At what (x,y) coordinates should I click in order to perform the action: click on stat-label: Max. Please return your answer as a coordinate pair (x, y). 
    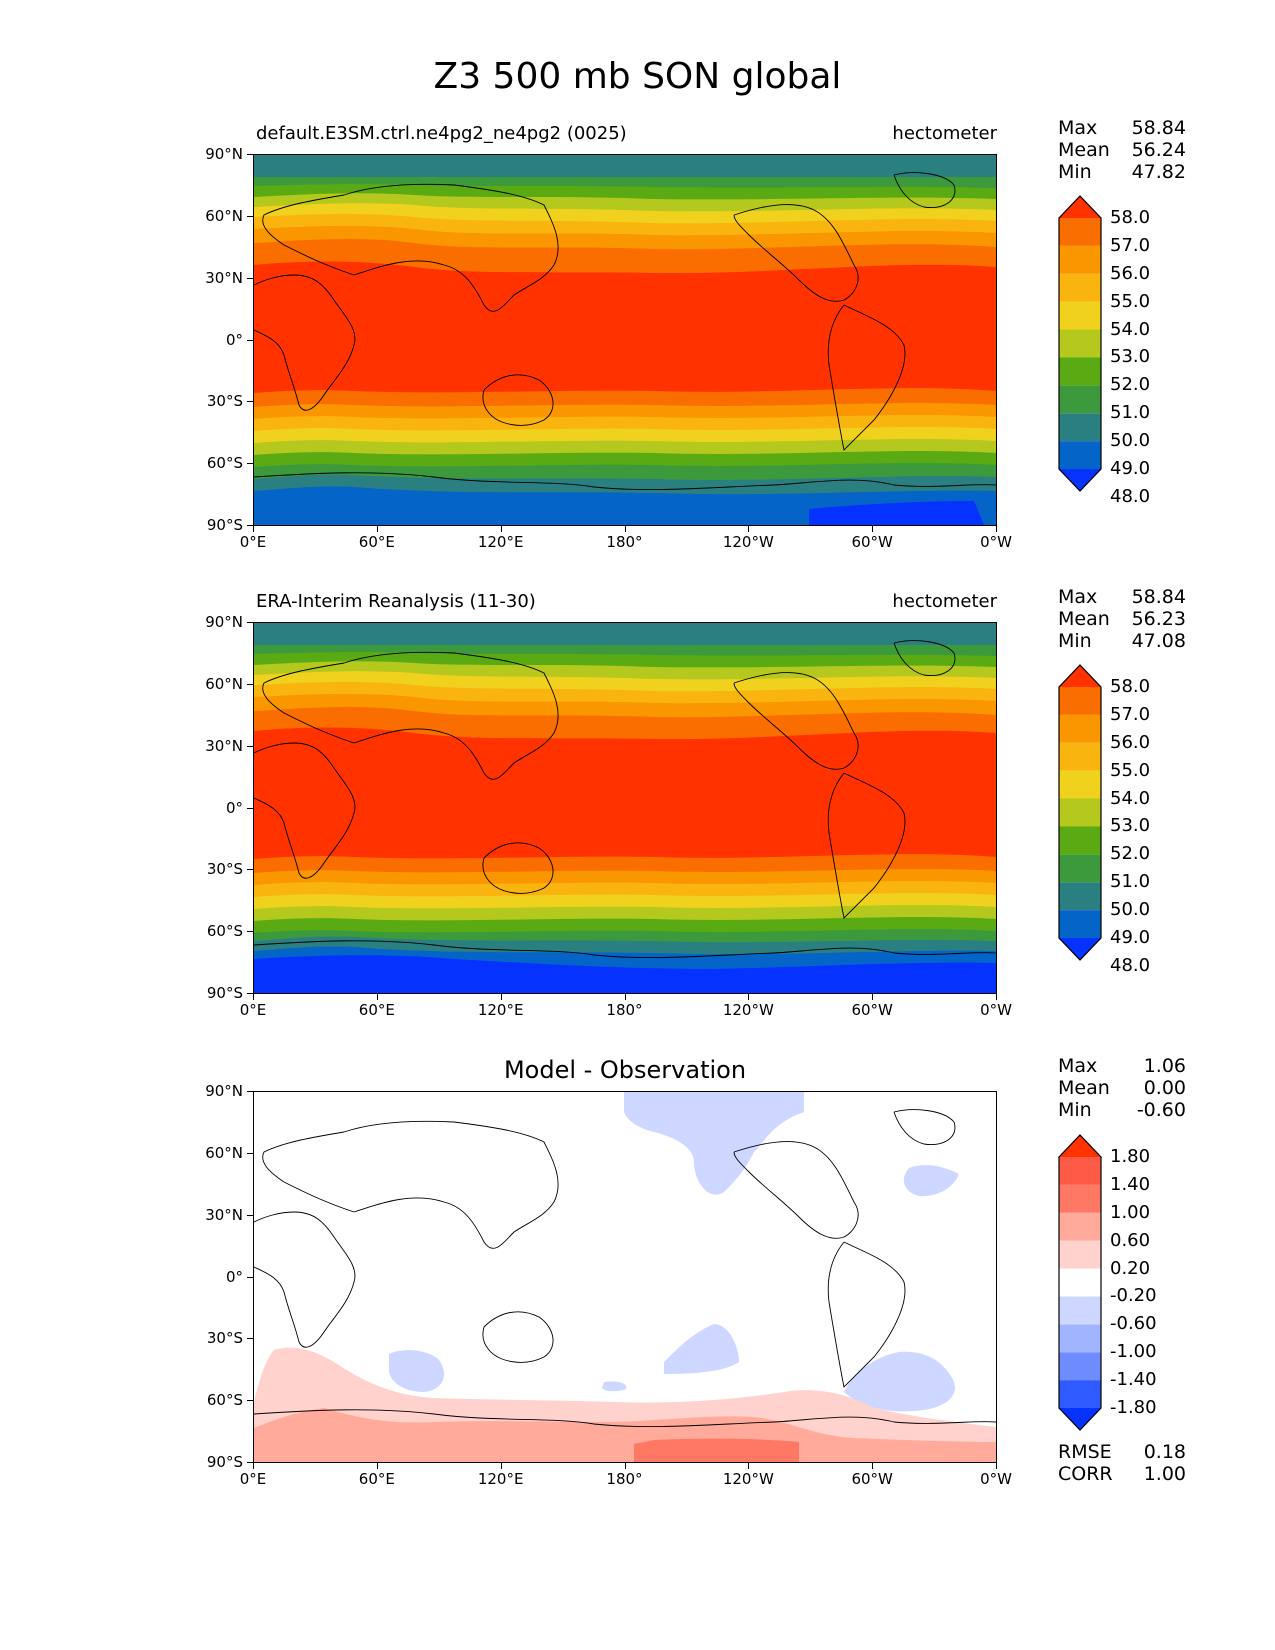
    Looking at the image, I should click on (1078, 1066).